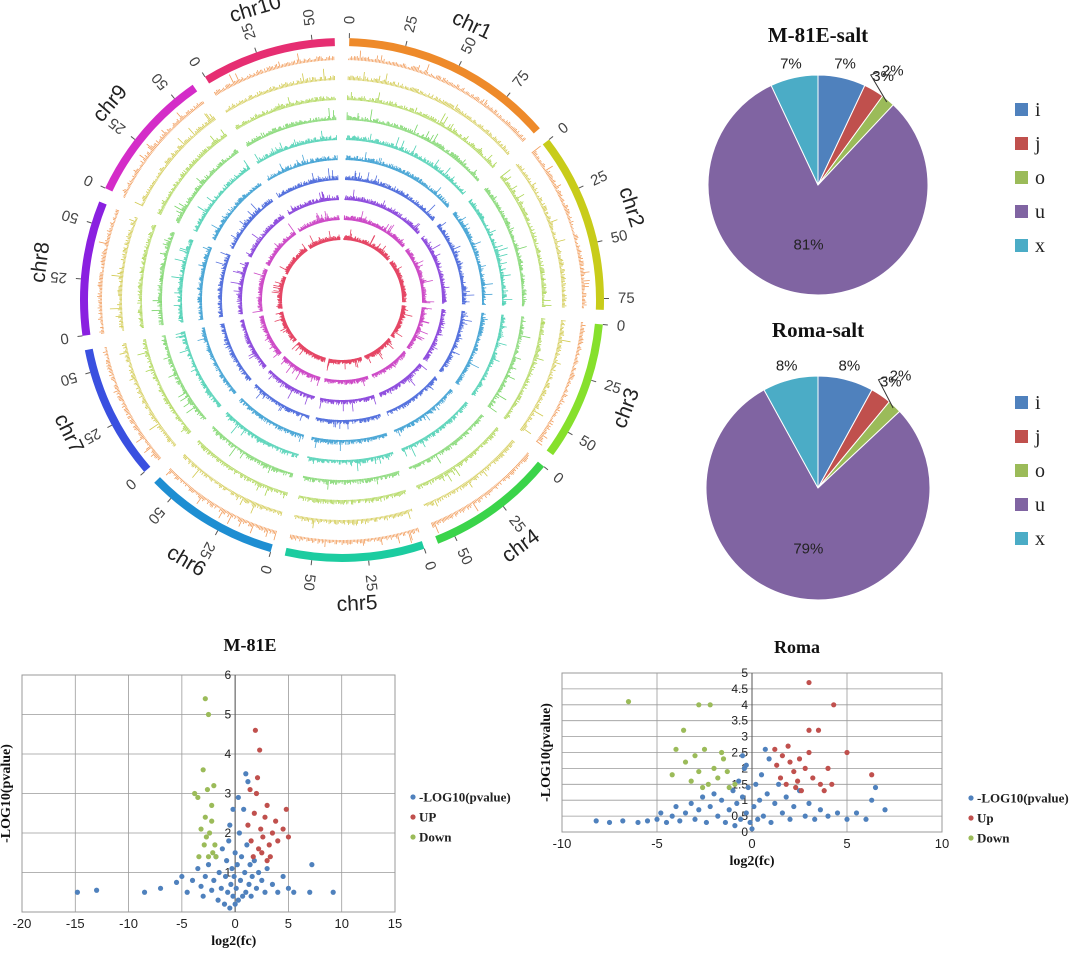 The image size is (1080, 968). I want to click on chromosome-arc-chr7, so click(117, 410).